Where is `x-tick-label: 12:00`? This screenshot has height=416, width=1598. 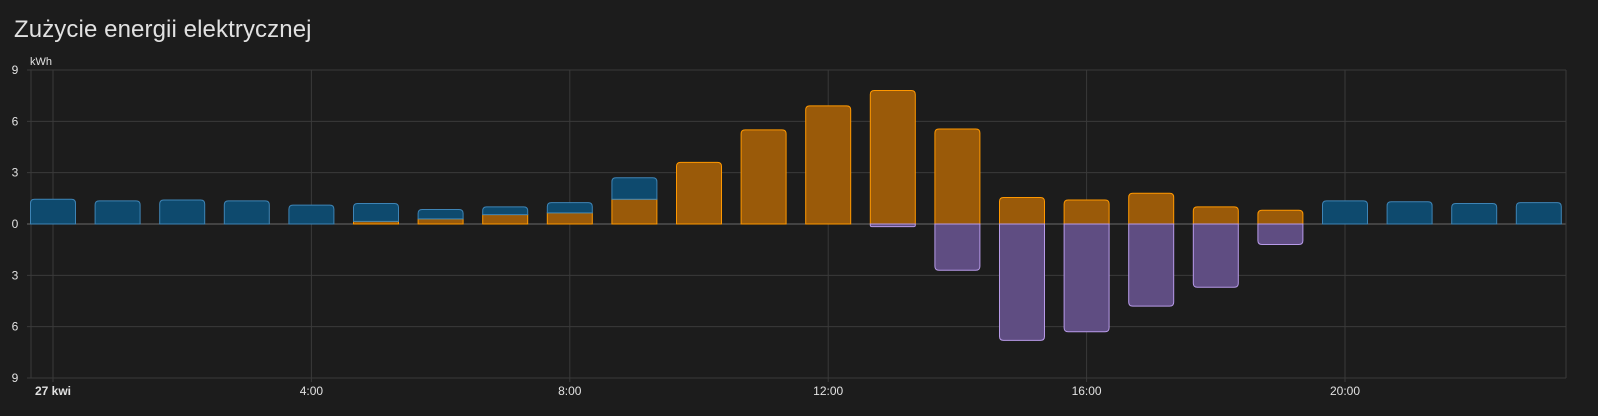
x-tick-label: 12:00 is located at coordinates (828, 391).